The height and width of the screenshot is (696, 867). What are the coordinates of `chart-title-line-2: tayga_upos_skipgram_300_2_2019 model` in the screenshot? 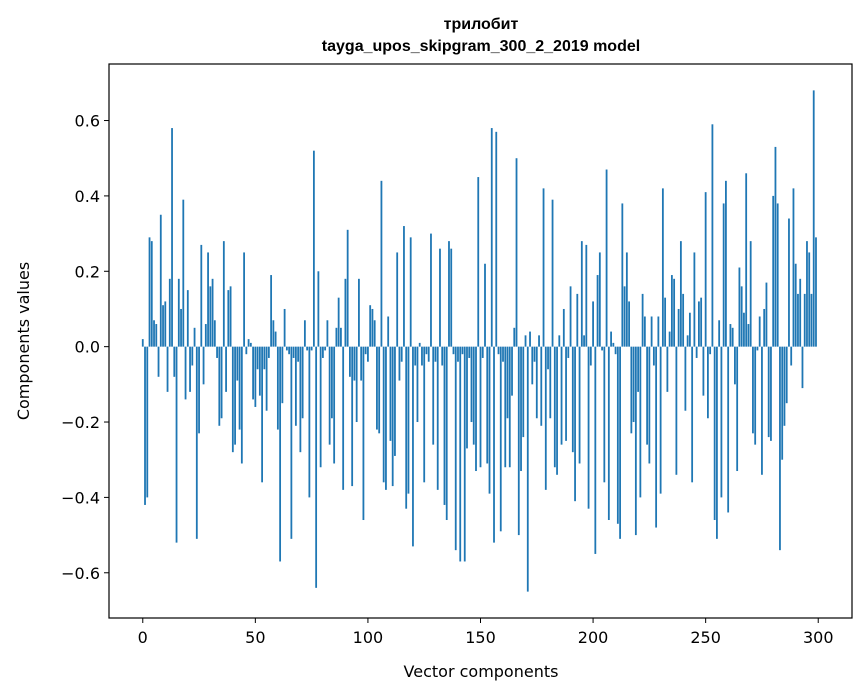 It's located at (481, 46).